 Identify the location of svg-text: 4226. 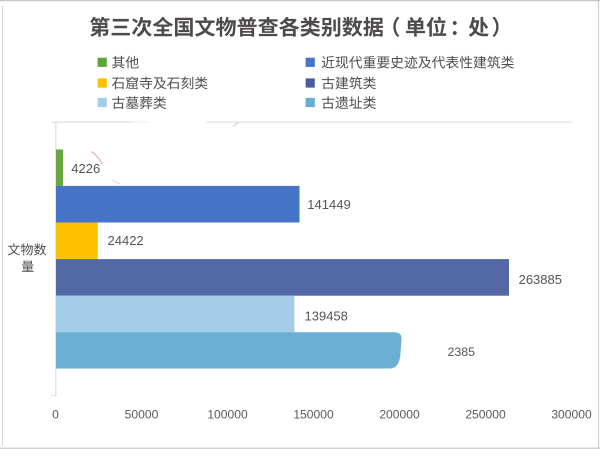
(85, 168).